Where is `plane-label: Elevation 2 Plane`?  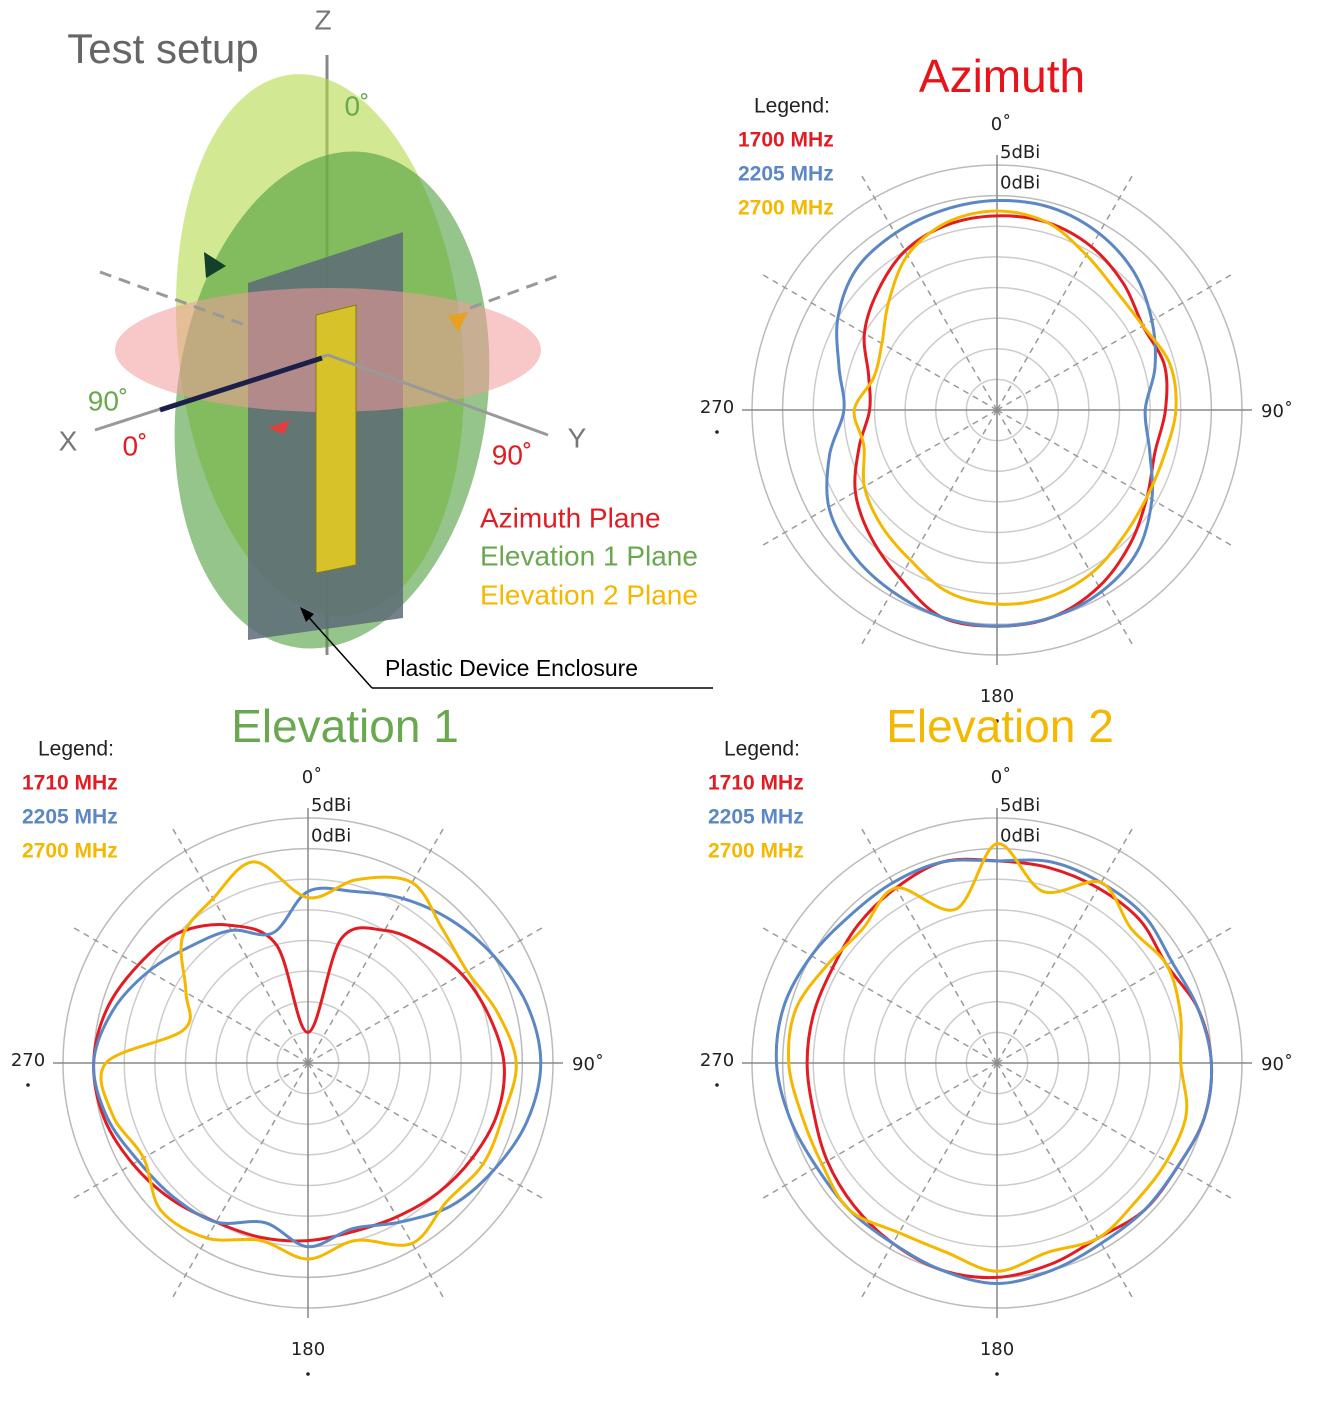 plane-label: Elevation 2 Plane is located at coordinates (589, 594).